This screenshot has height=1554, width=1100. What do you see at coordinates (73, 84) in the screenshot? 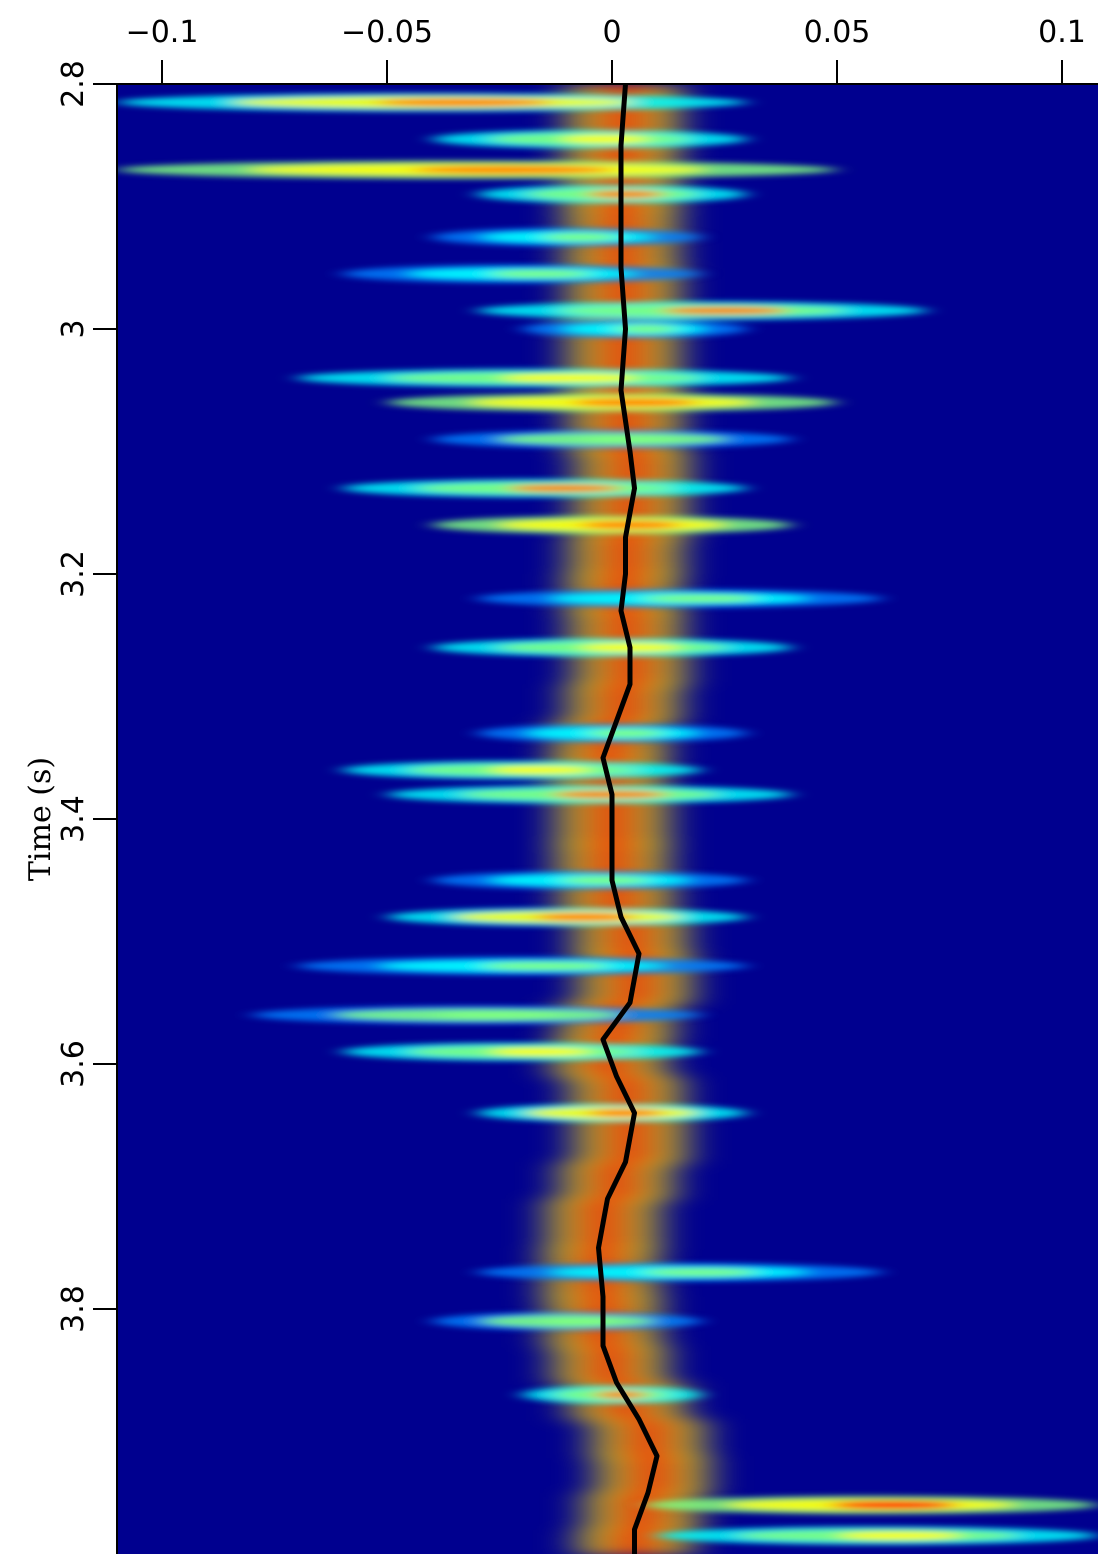
I see `y-tick-label: 2.8` at bounding box center [73, 84].